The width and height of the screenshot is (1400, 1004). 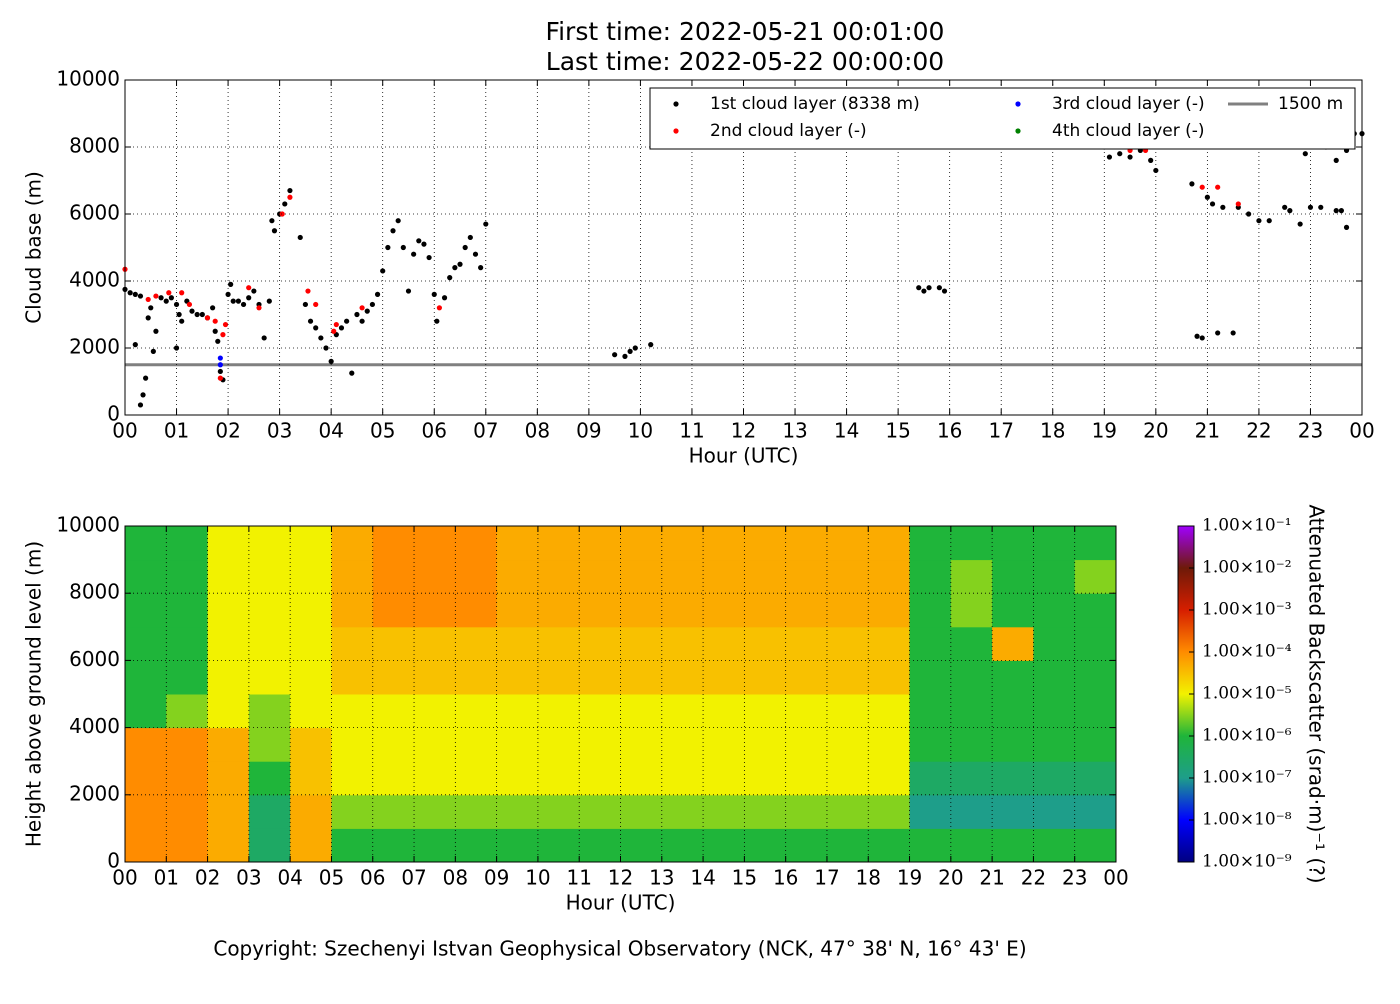 I want to click on y-tick-label: 0, so click(x=113, y=414).